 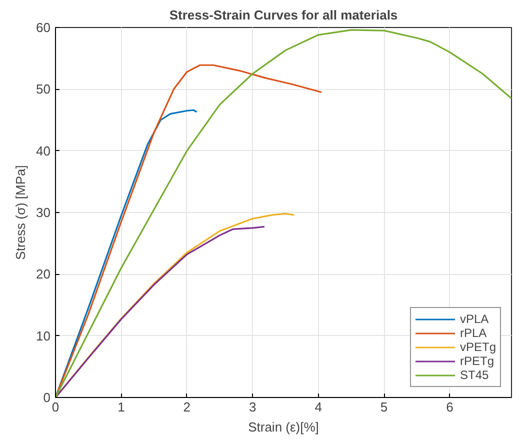 What do you see at coordinates (474, 375) in the screenshot?
I see `legend-label: ST45` at bounding box center [474, 375].